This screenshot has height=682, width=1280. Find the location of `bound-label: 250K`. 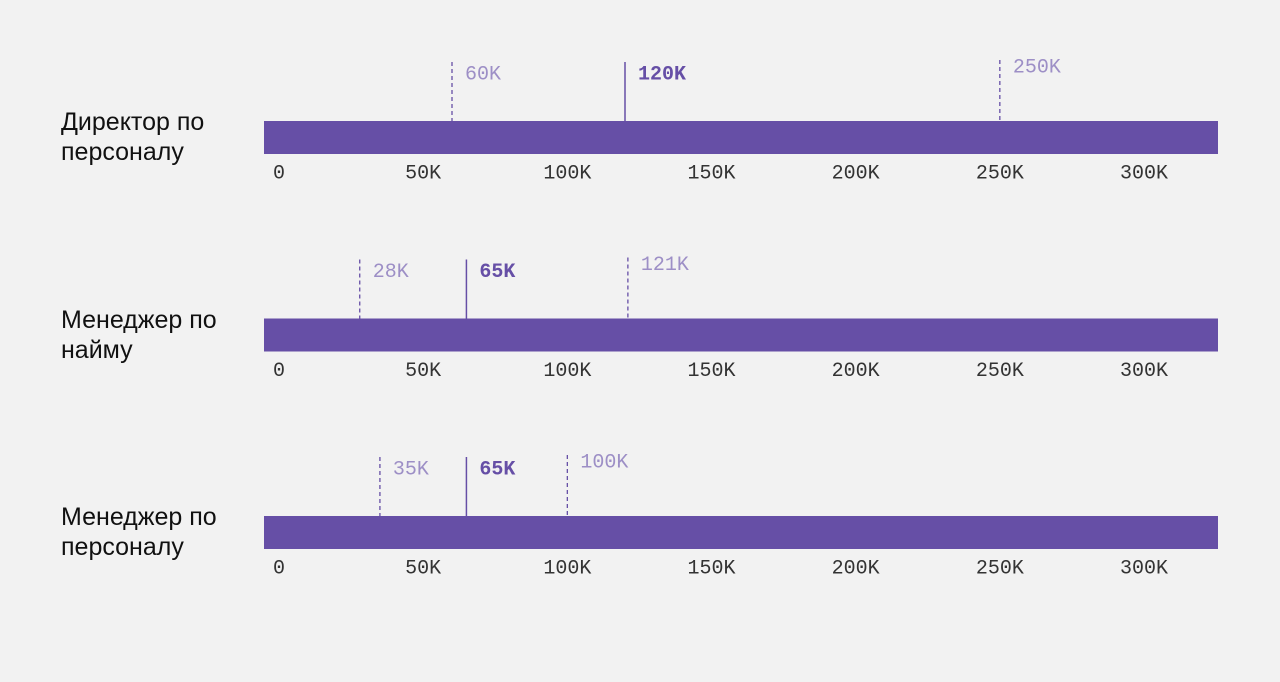

bound-label: 250K is located at coordinates (1037, 67).